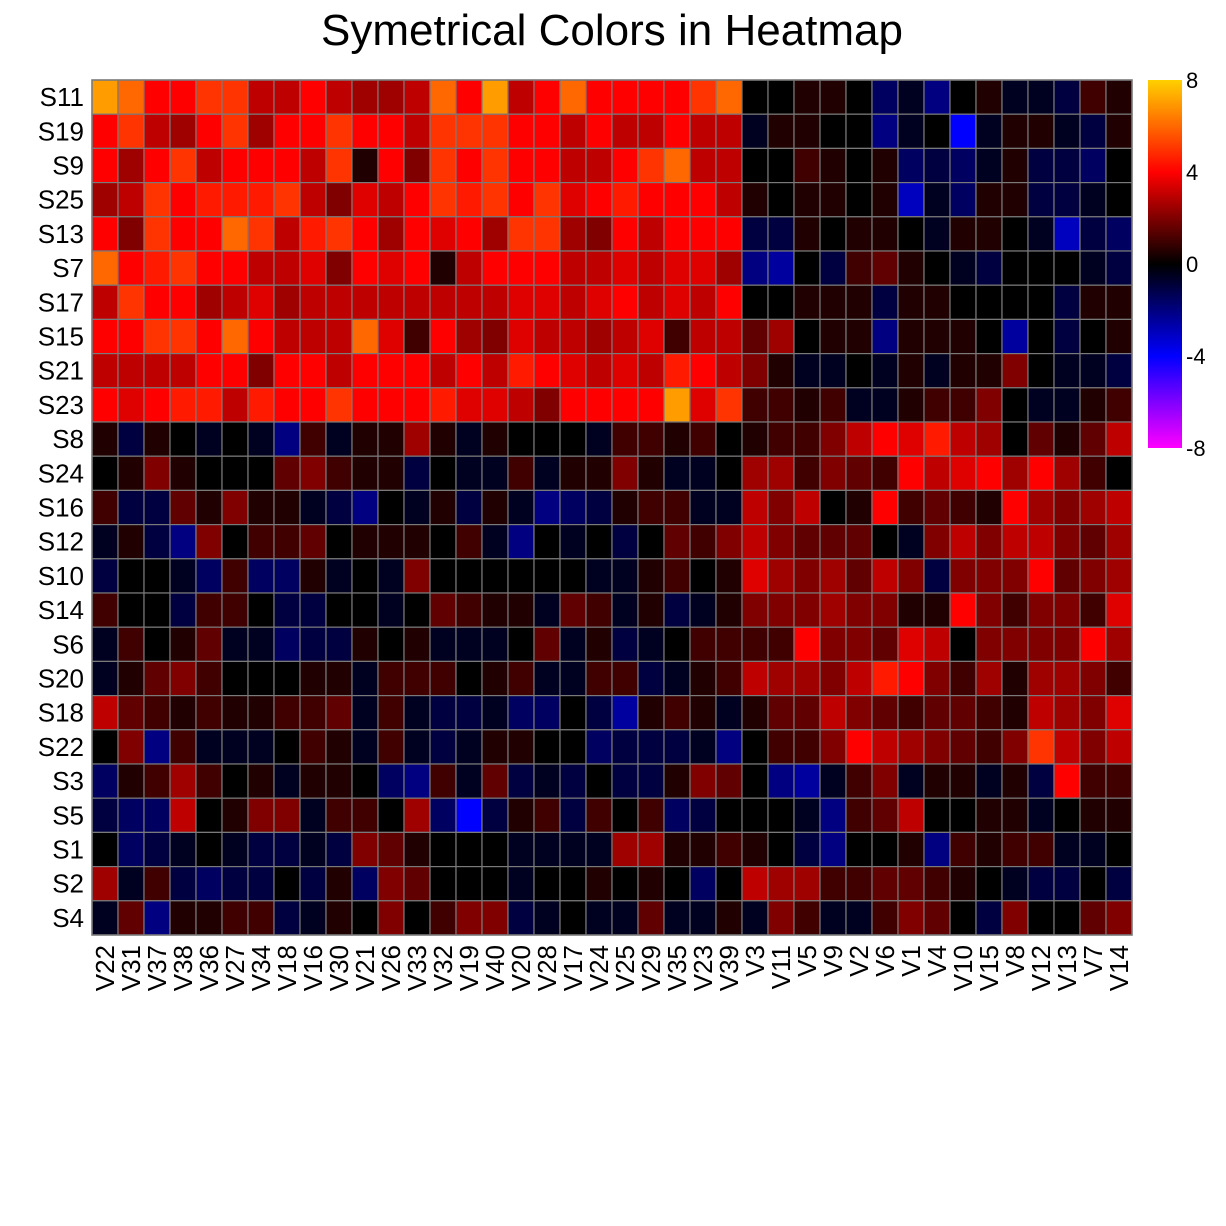 The height and width of the screenshot is (1226, 1226). Describe the element at coordinates (339, 968) in the screenshot. I see `column-label: V30` at that location.